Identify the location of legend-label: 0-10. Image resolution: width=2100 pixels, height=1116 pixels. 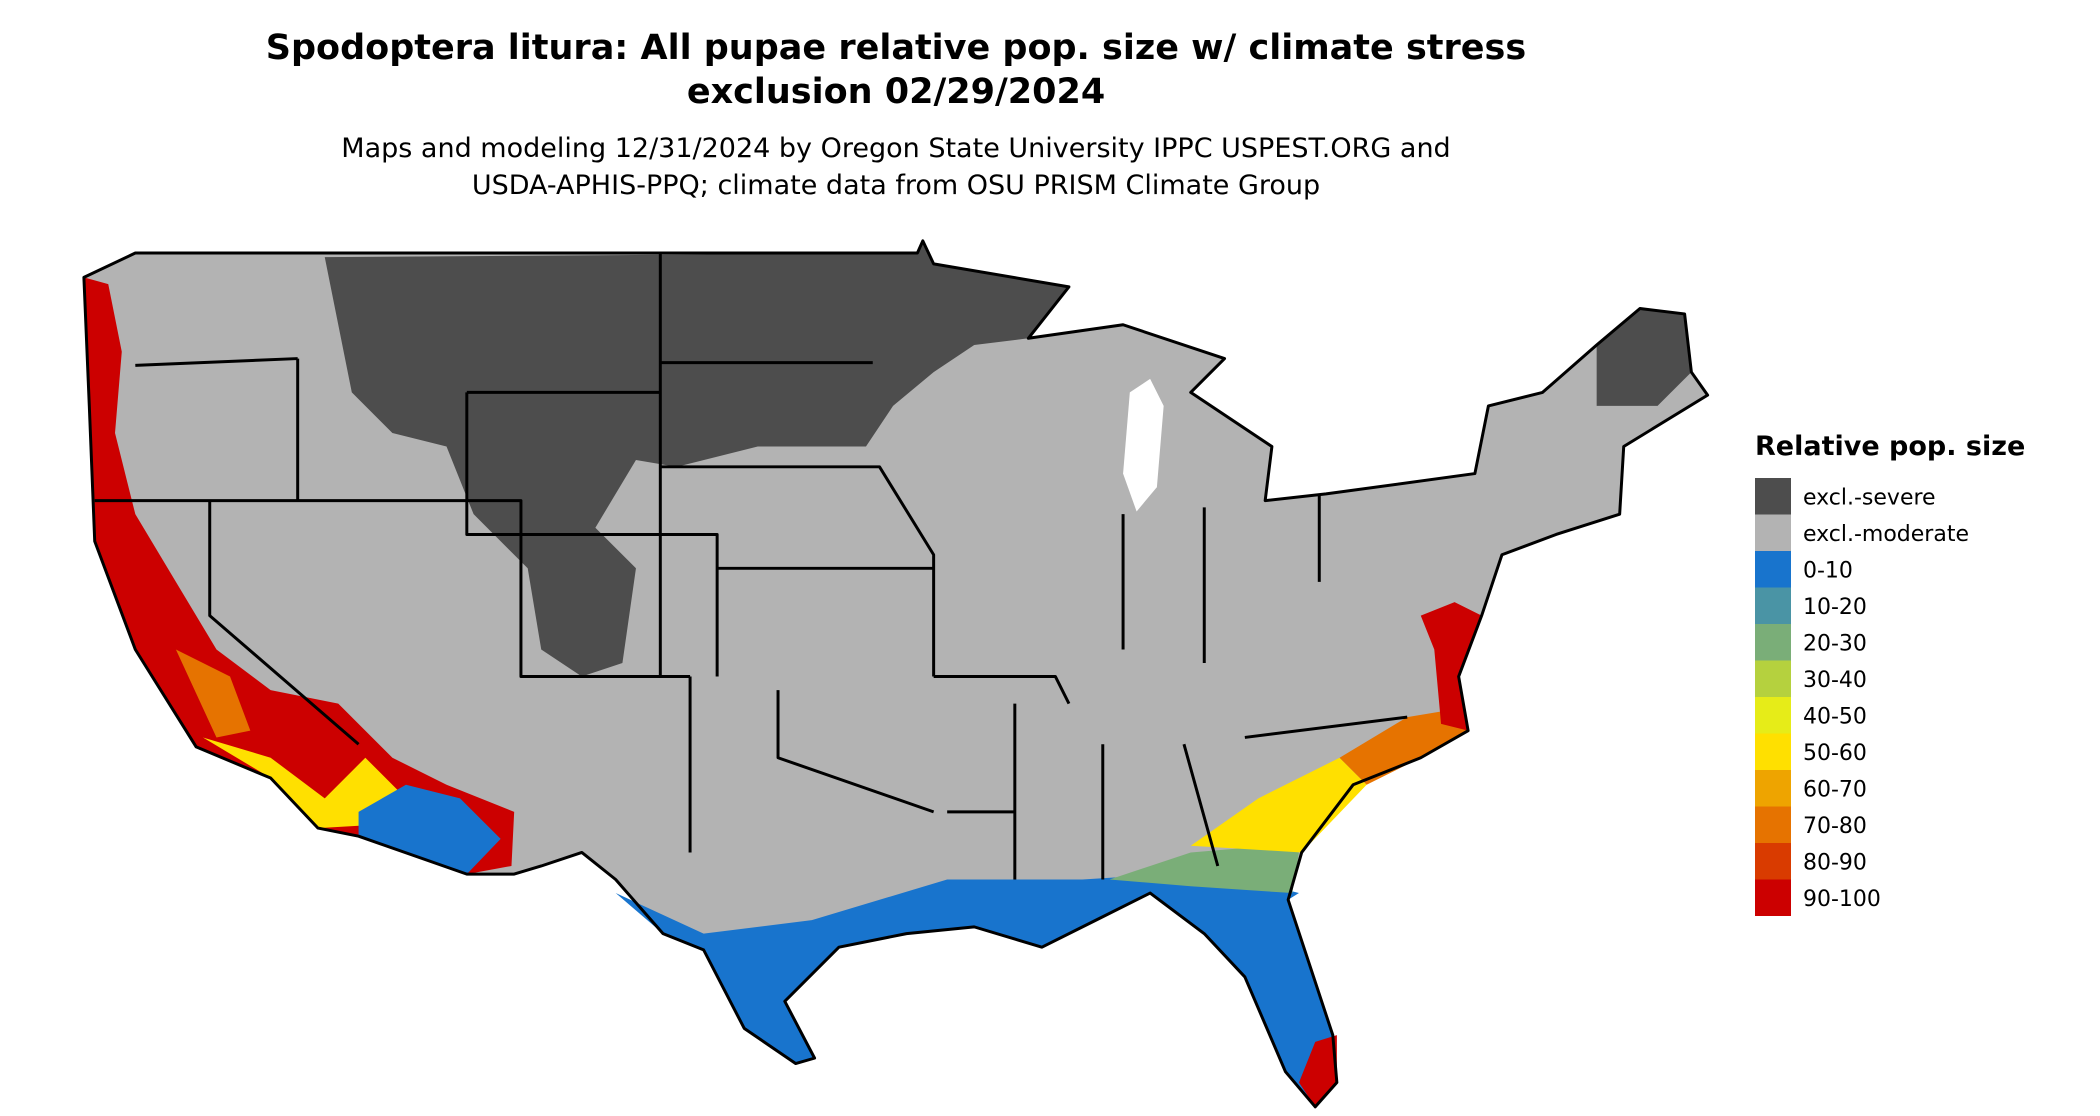
(1828, 570).